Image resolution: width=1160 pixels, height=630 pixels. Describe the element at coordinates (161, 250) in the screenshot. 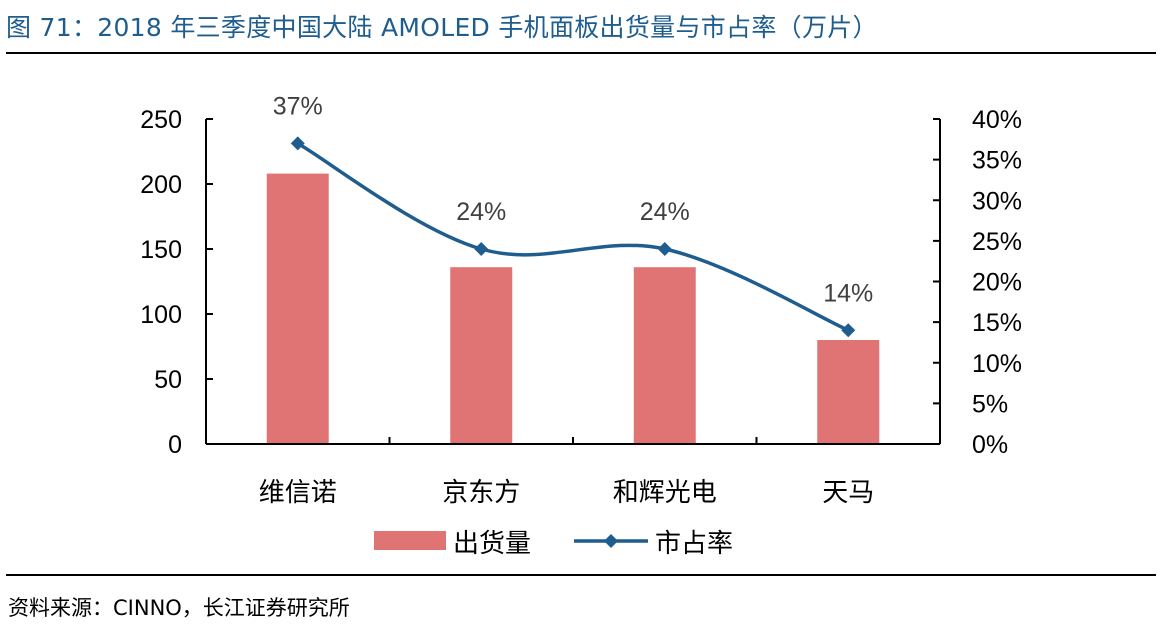

I see `y-left-tick-label: 150` at that location.